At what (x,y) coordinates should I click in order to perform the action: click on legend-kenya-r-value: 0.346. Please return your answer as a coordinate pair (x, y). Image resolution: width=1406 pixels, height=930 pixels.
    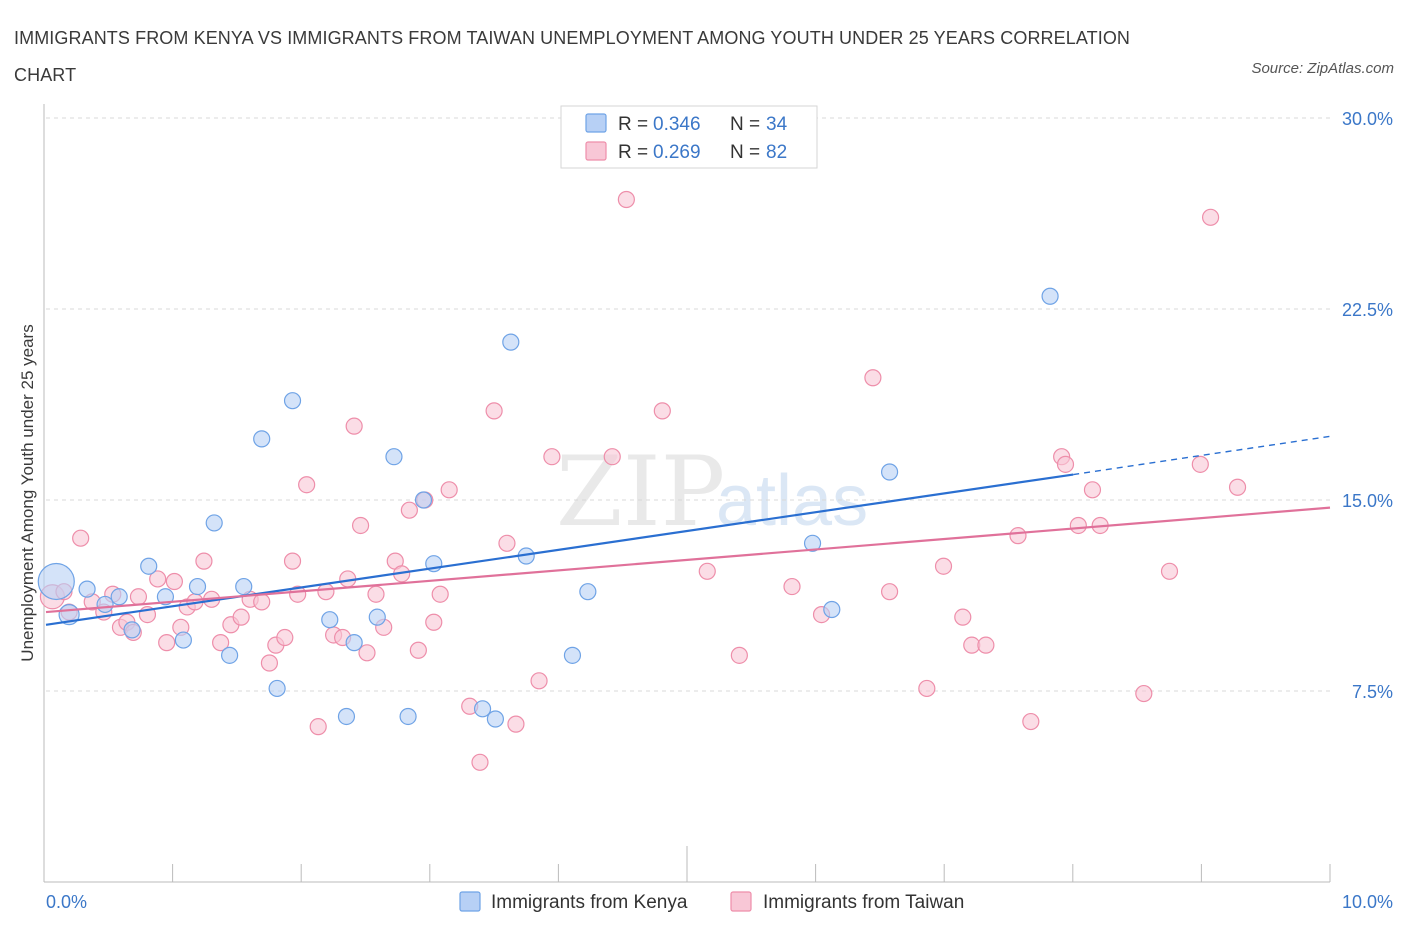
    Looking at the image, I should click on (677, 124).